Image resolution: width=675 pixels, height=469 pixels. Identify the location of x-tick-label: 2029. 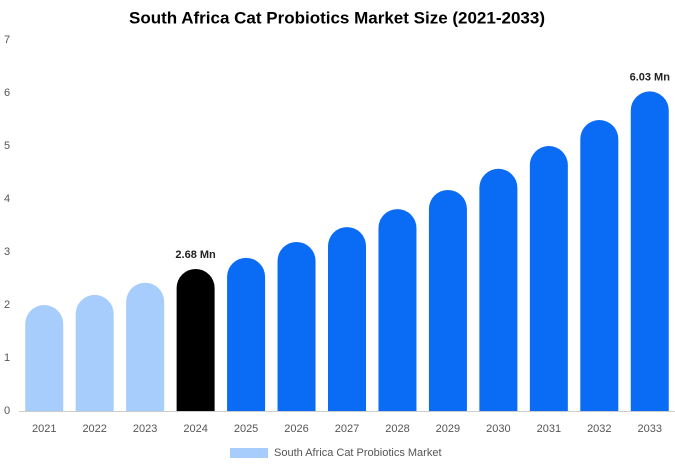
(448, 429).